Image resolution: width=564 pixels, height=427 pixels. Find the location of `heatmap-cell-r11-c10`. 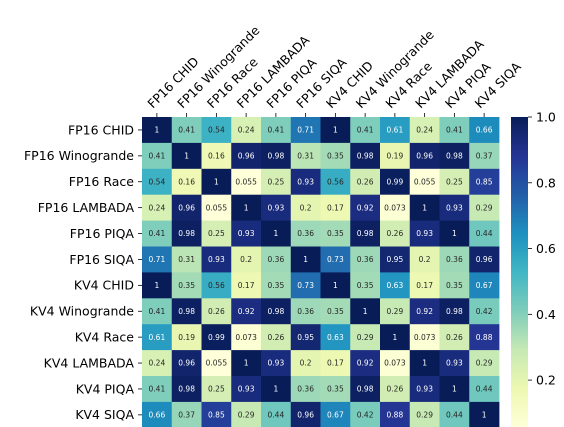

heatmap-cell-r11-c10 is located at coordinates (454, 414).